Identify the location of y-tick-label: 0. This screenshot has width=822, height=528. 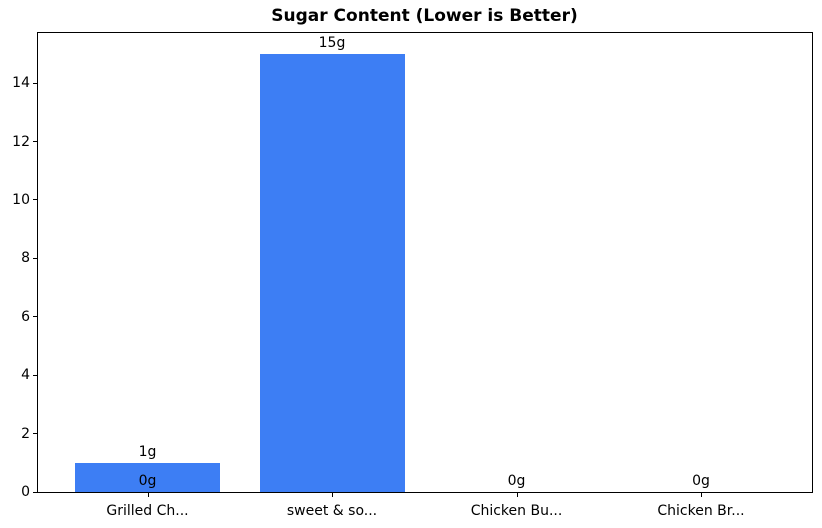
(25, 492).